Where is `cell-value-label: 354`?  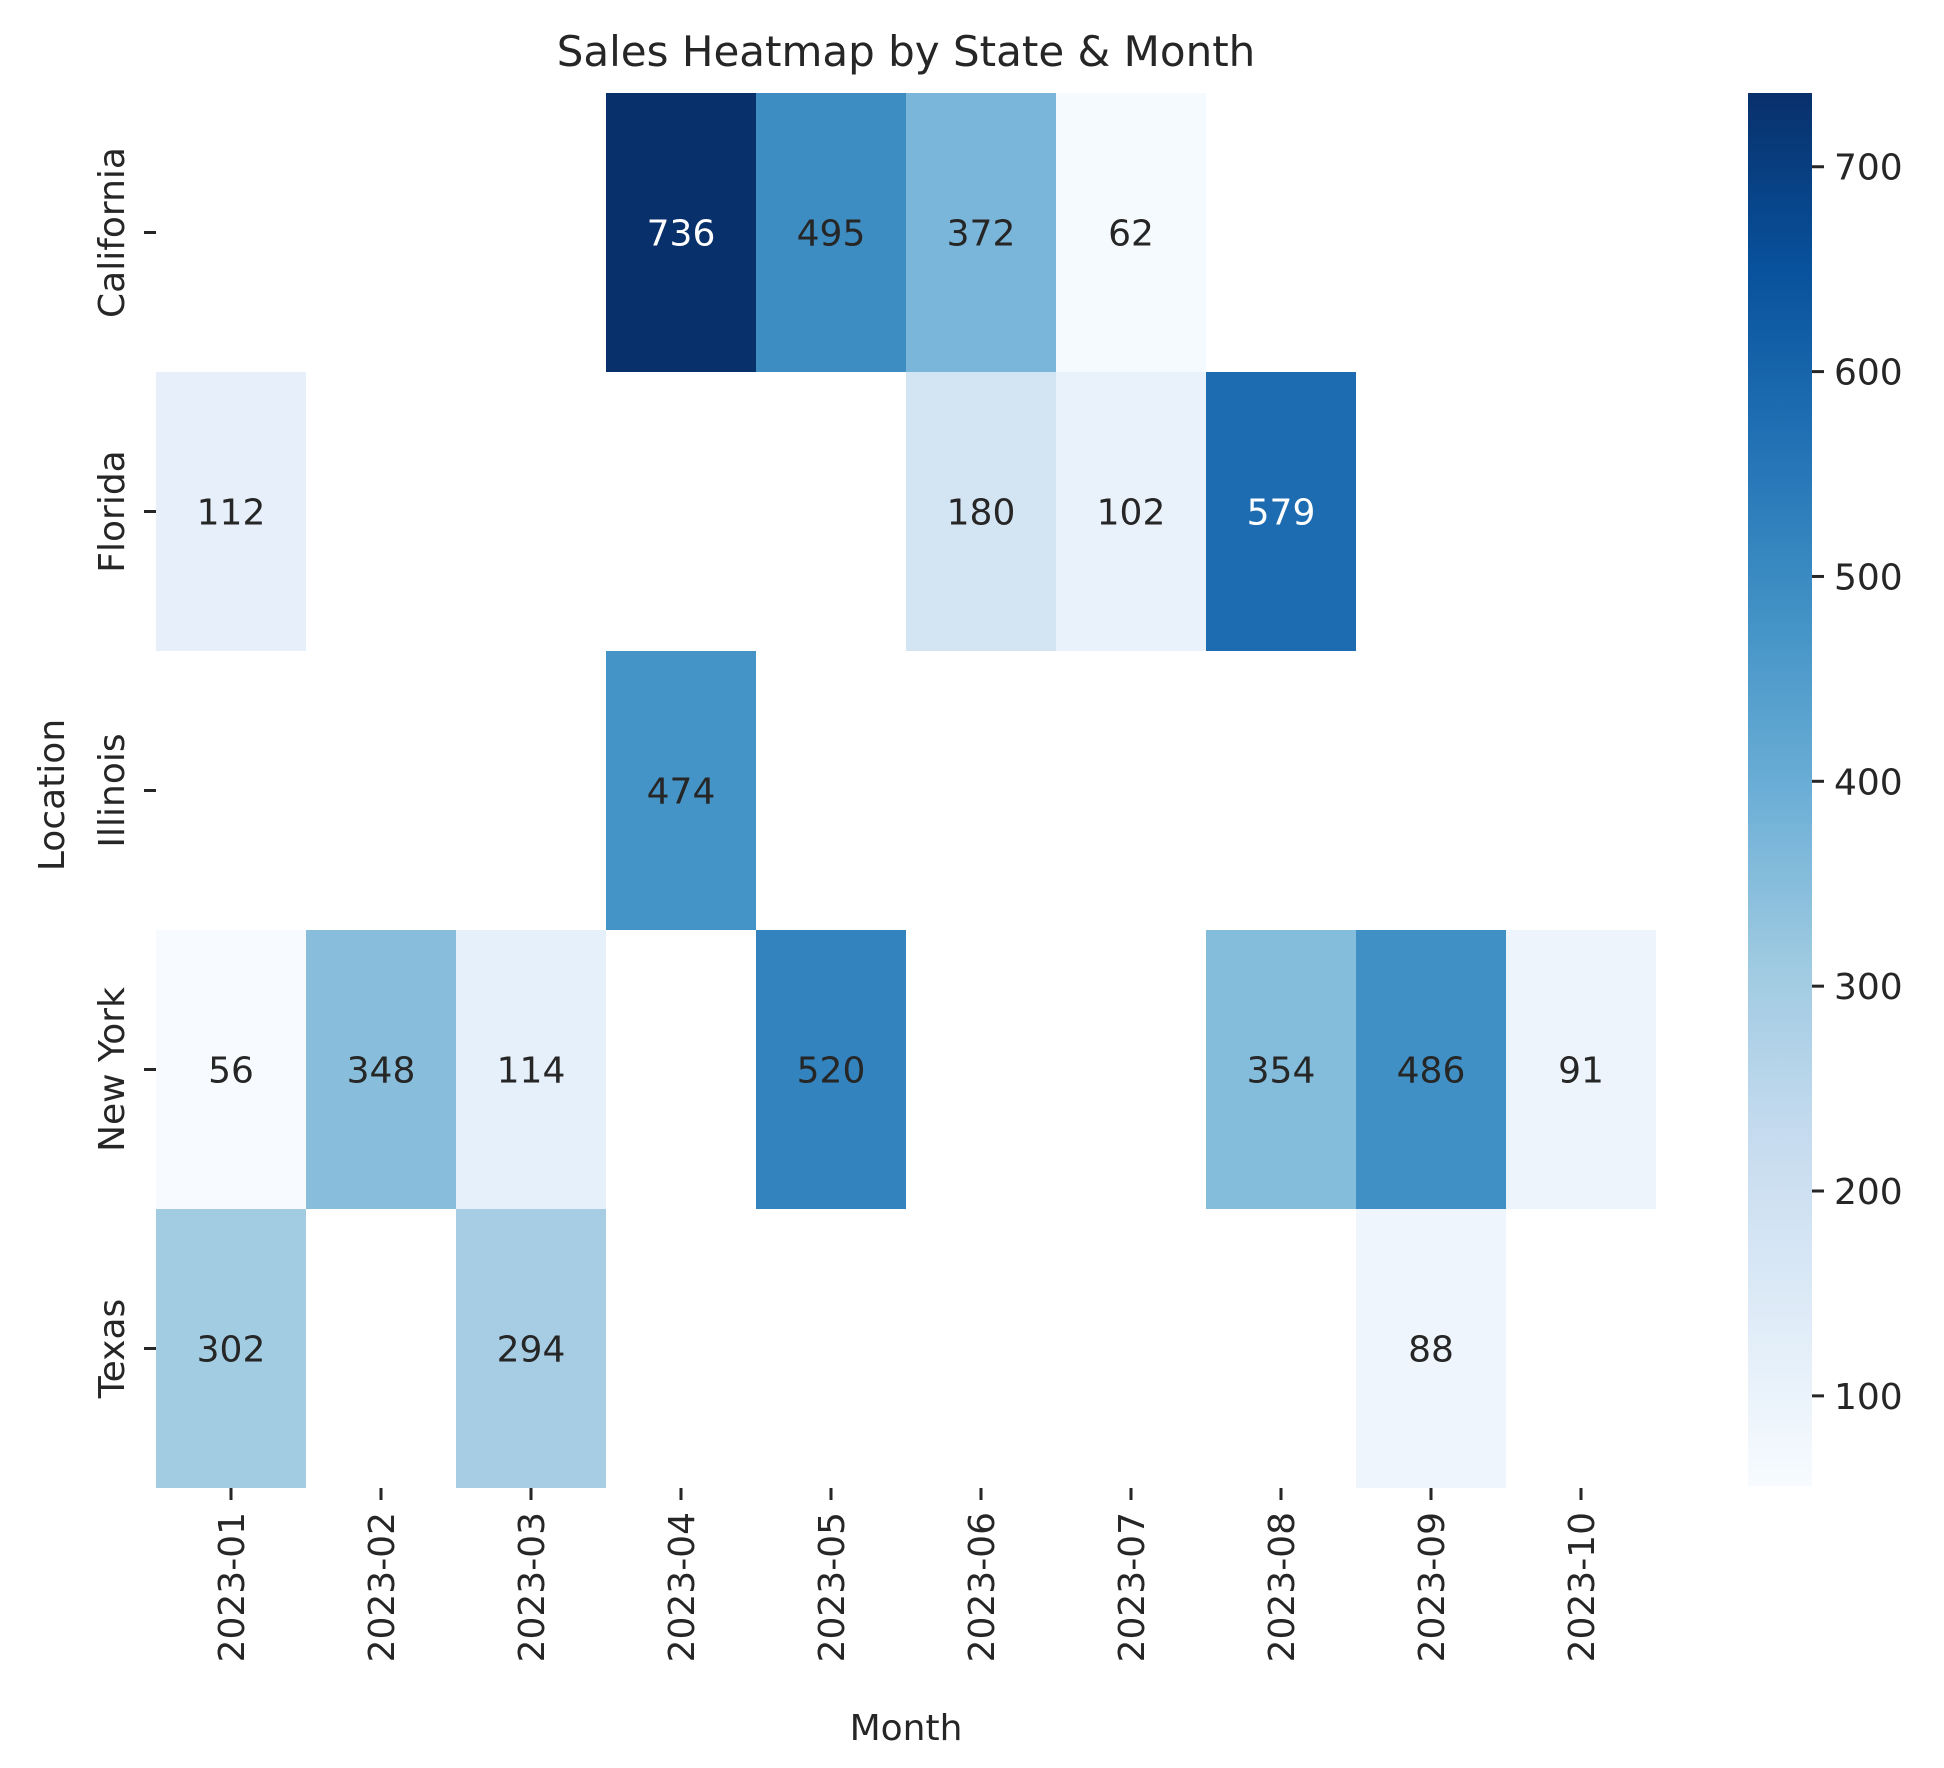 cell-value-label: 354 is located at coordinates (1281, 1071).